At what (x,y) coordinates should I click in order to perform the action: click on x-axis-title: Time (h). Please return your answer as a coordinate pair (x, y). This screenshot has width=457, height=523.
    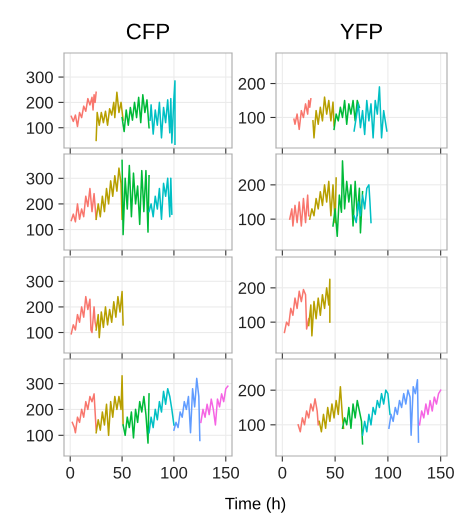
    Looking at the image, I should click on (255, 505).